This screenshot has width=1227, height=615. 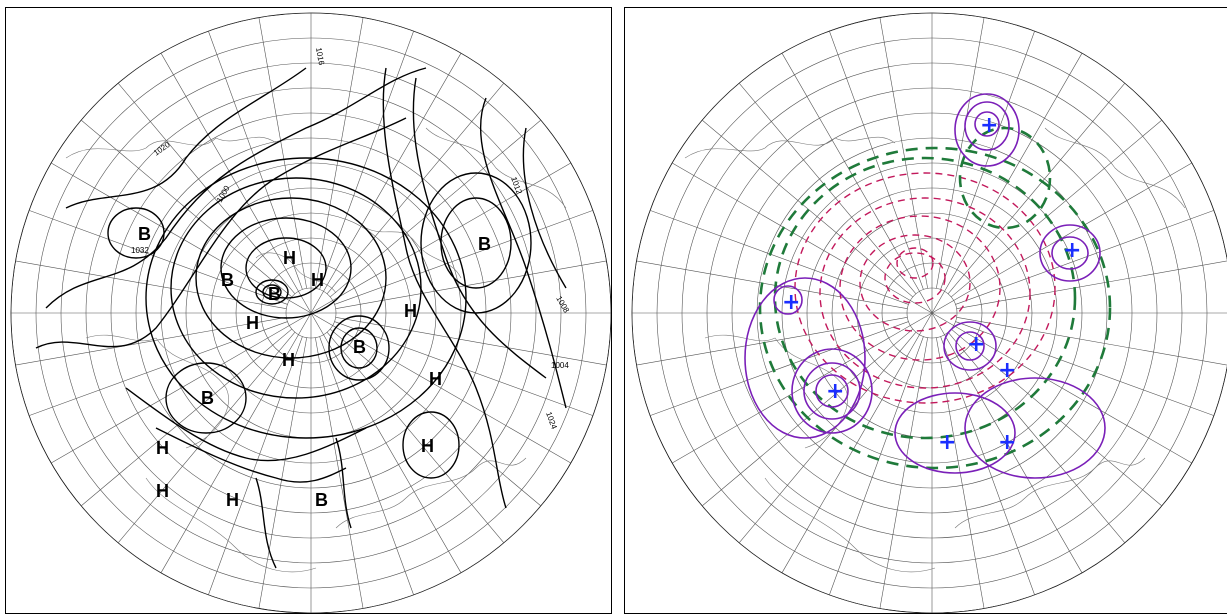 What do you see at coordinates (140, 250) in the screenshot?
I see `isobar-label: 1032` at bounding box center [140, 250].